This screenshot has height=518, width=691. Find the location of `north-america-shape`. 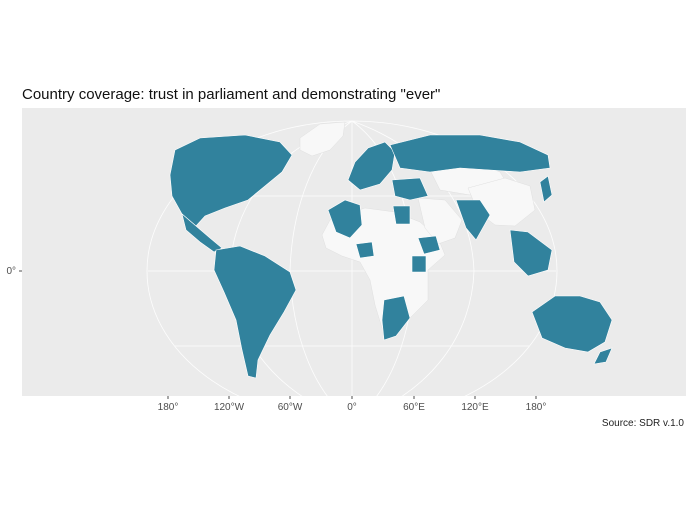

north-america-shape is located at coordinates (231, 180).